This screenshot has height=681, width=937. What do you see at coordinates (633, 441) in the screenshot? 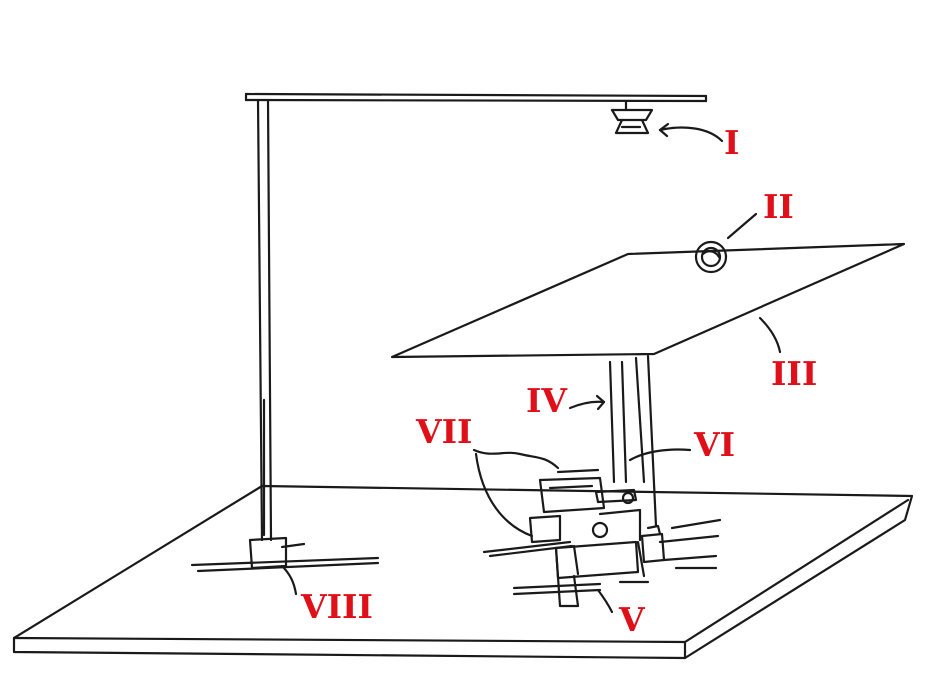
I see `support-post` at bounding box center [633, 441].